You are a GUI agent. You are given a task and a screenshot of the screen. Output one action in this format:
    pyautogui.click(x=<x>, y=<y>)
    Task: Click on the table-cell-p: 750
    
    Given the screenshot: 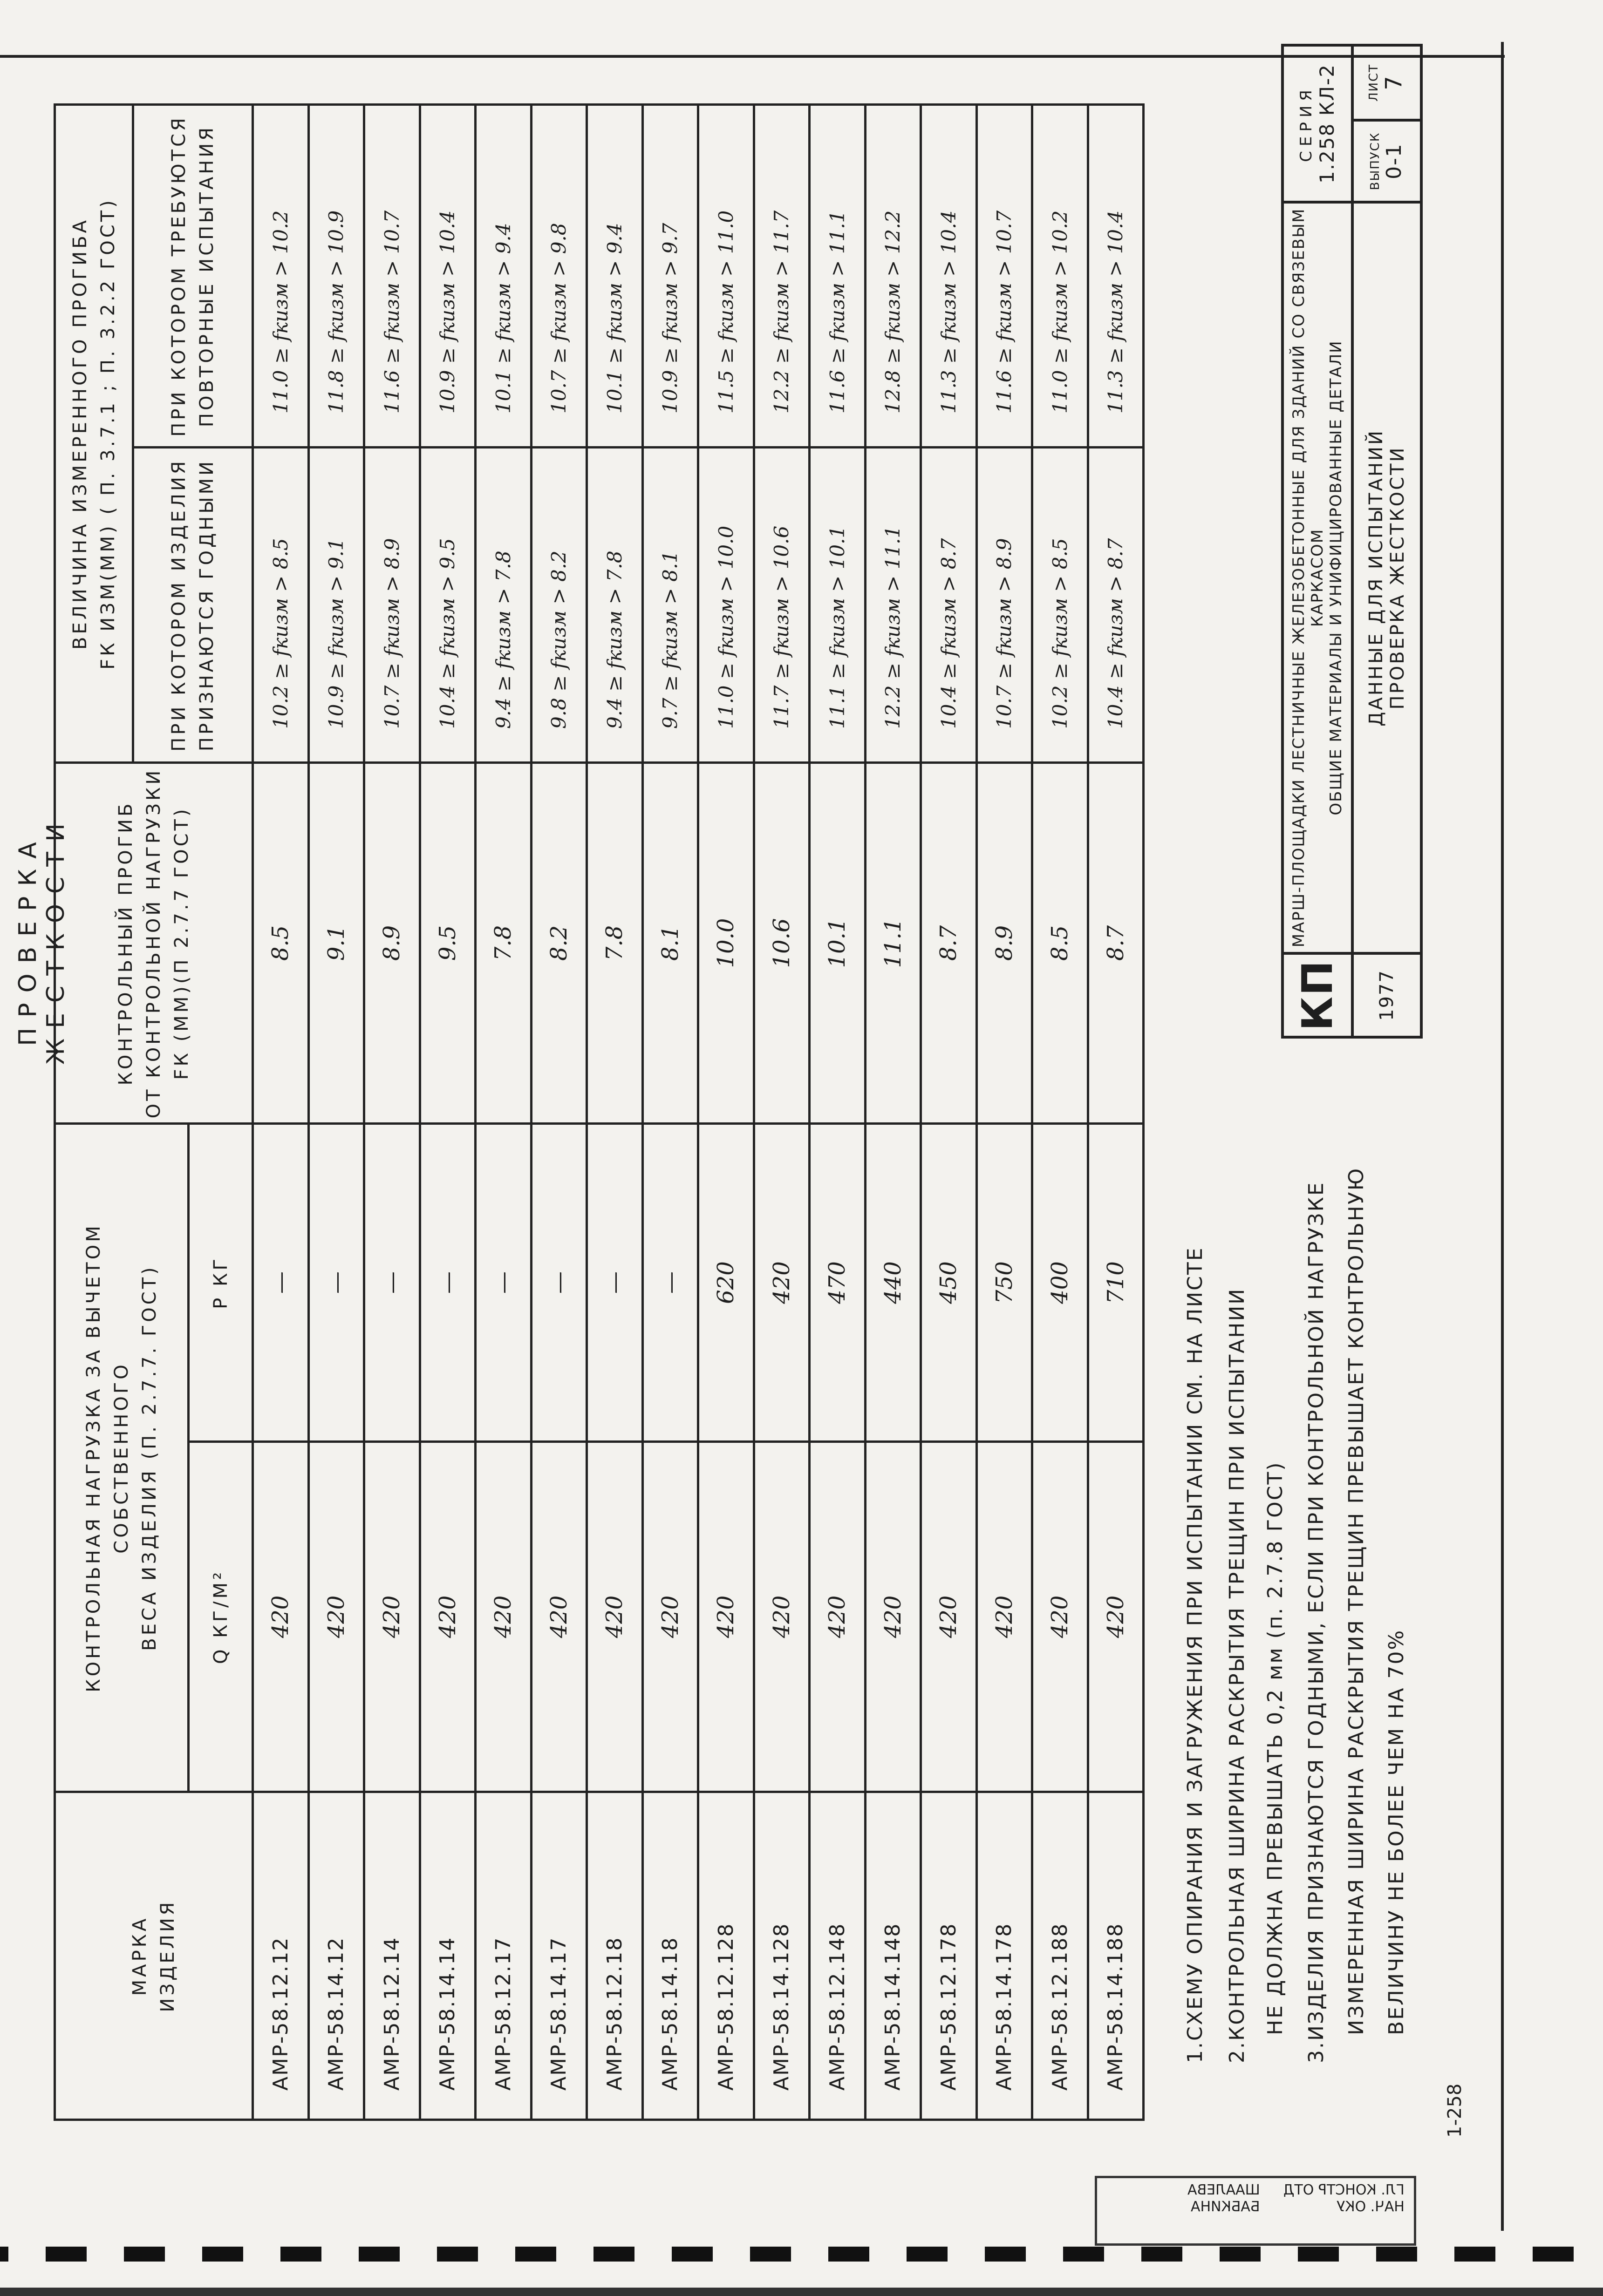 What is the action you would take?
    pyautogui.click(x=1004, y=1282)
    